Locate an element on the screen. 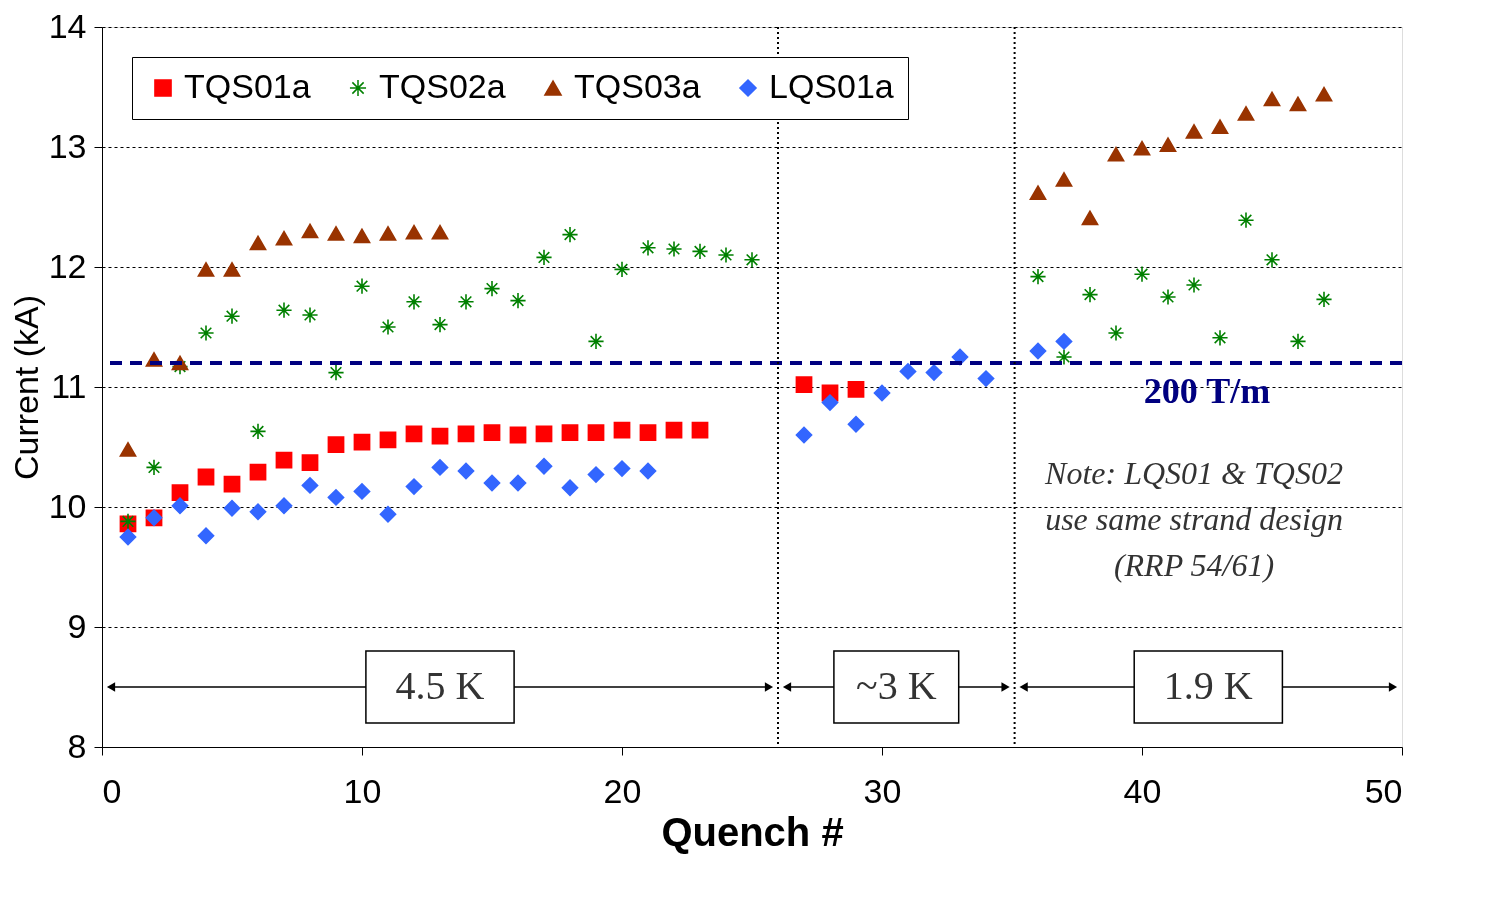 This screenshot has height=909, width=1504. legend-label: TQS03a is located at coordinates (637, 86).